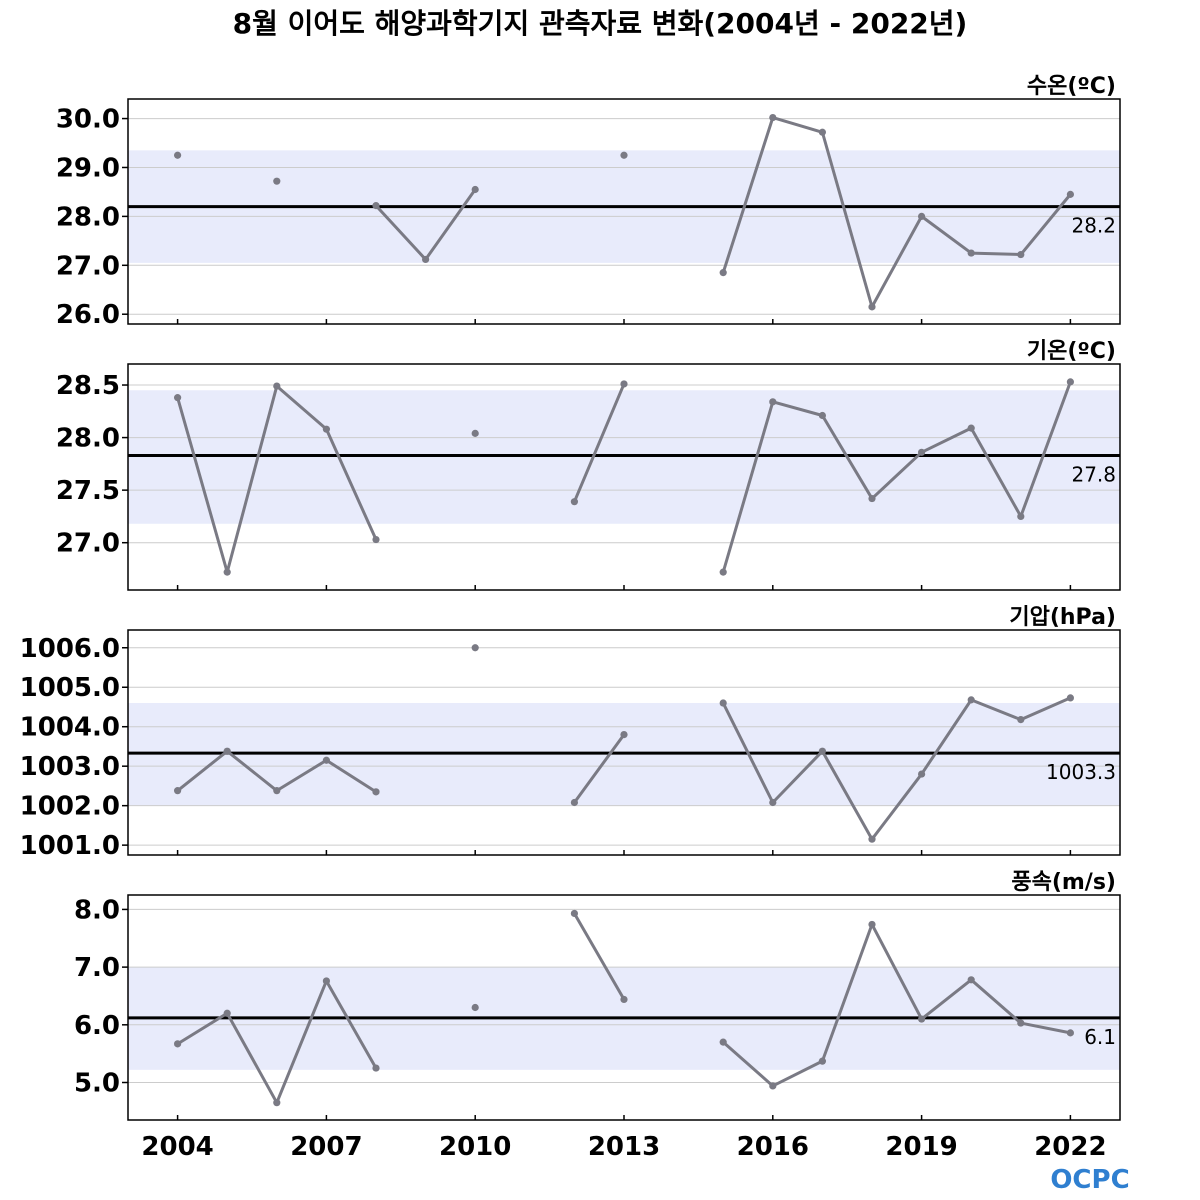 This screenshot has height=1200, width=1200. What do you see at coordinates (70, 846) in the screenshot?
I see `y-tick-label: 1001.0` at bounding box center [70, 846].